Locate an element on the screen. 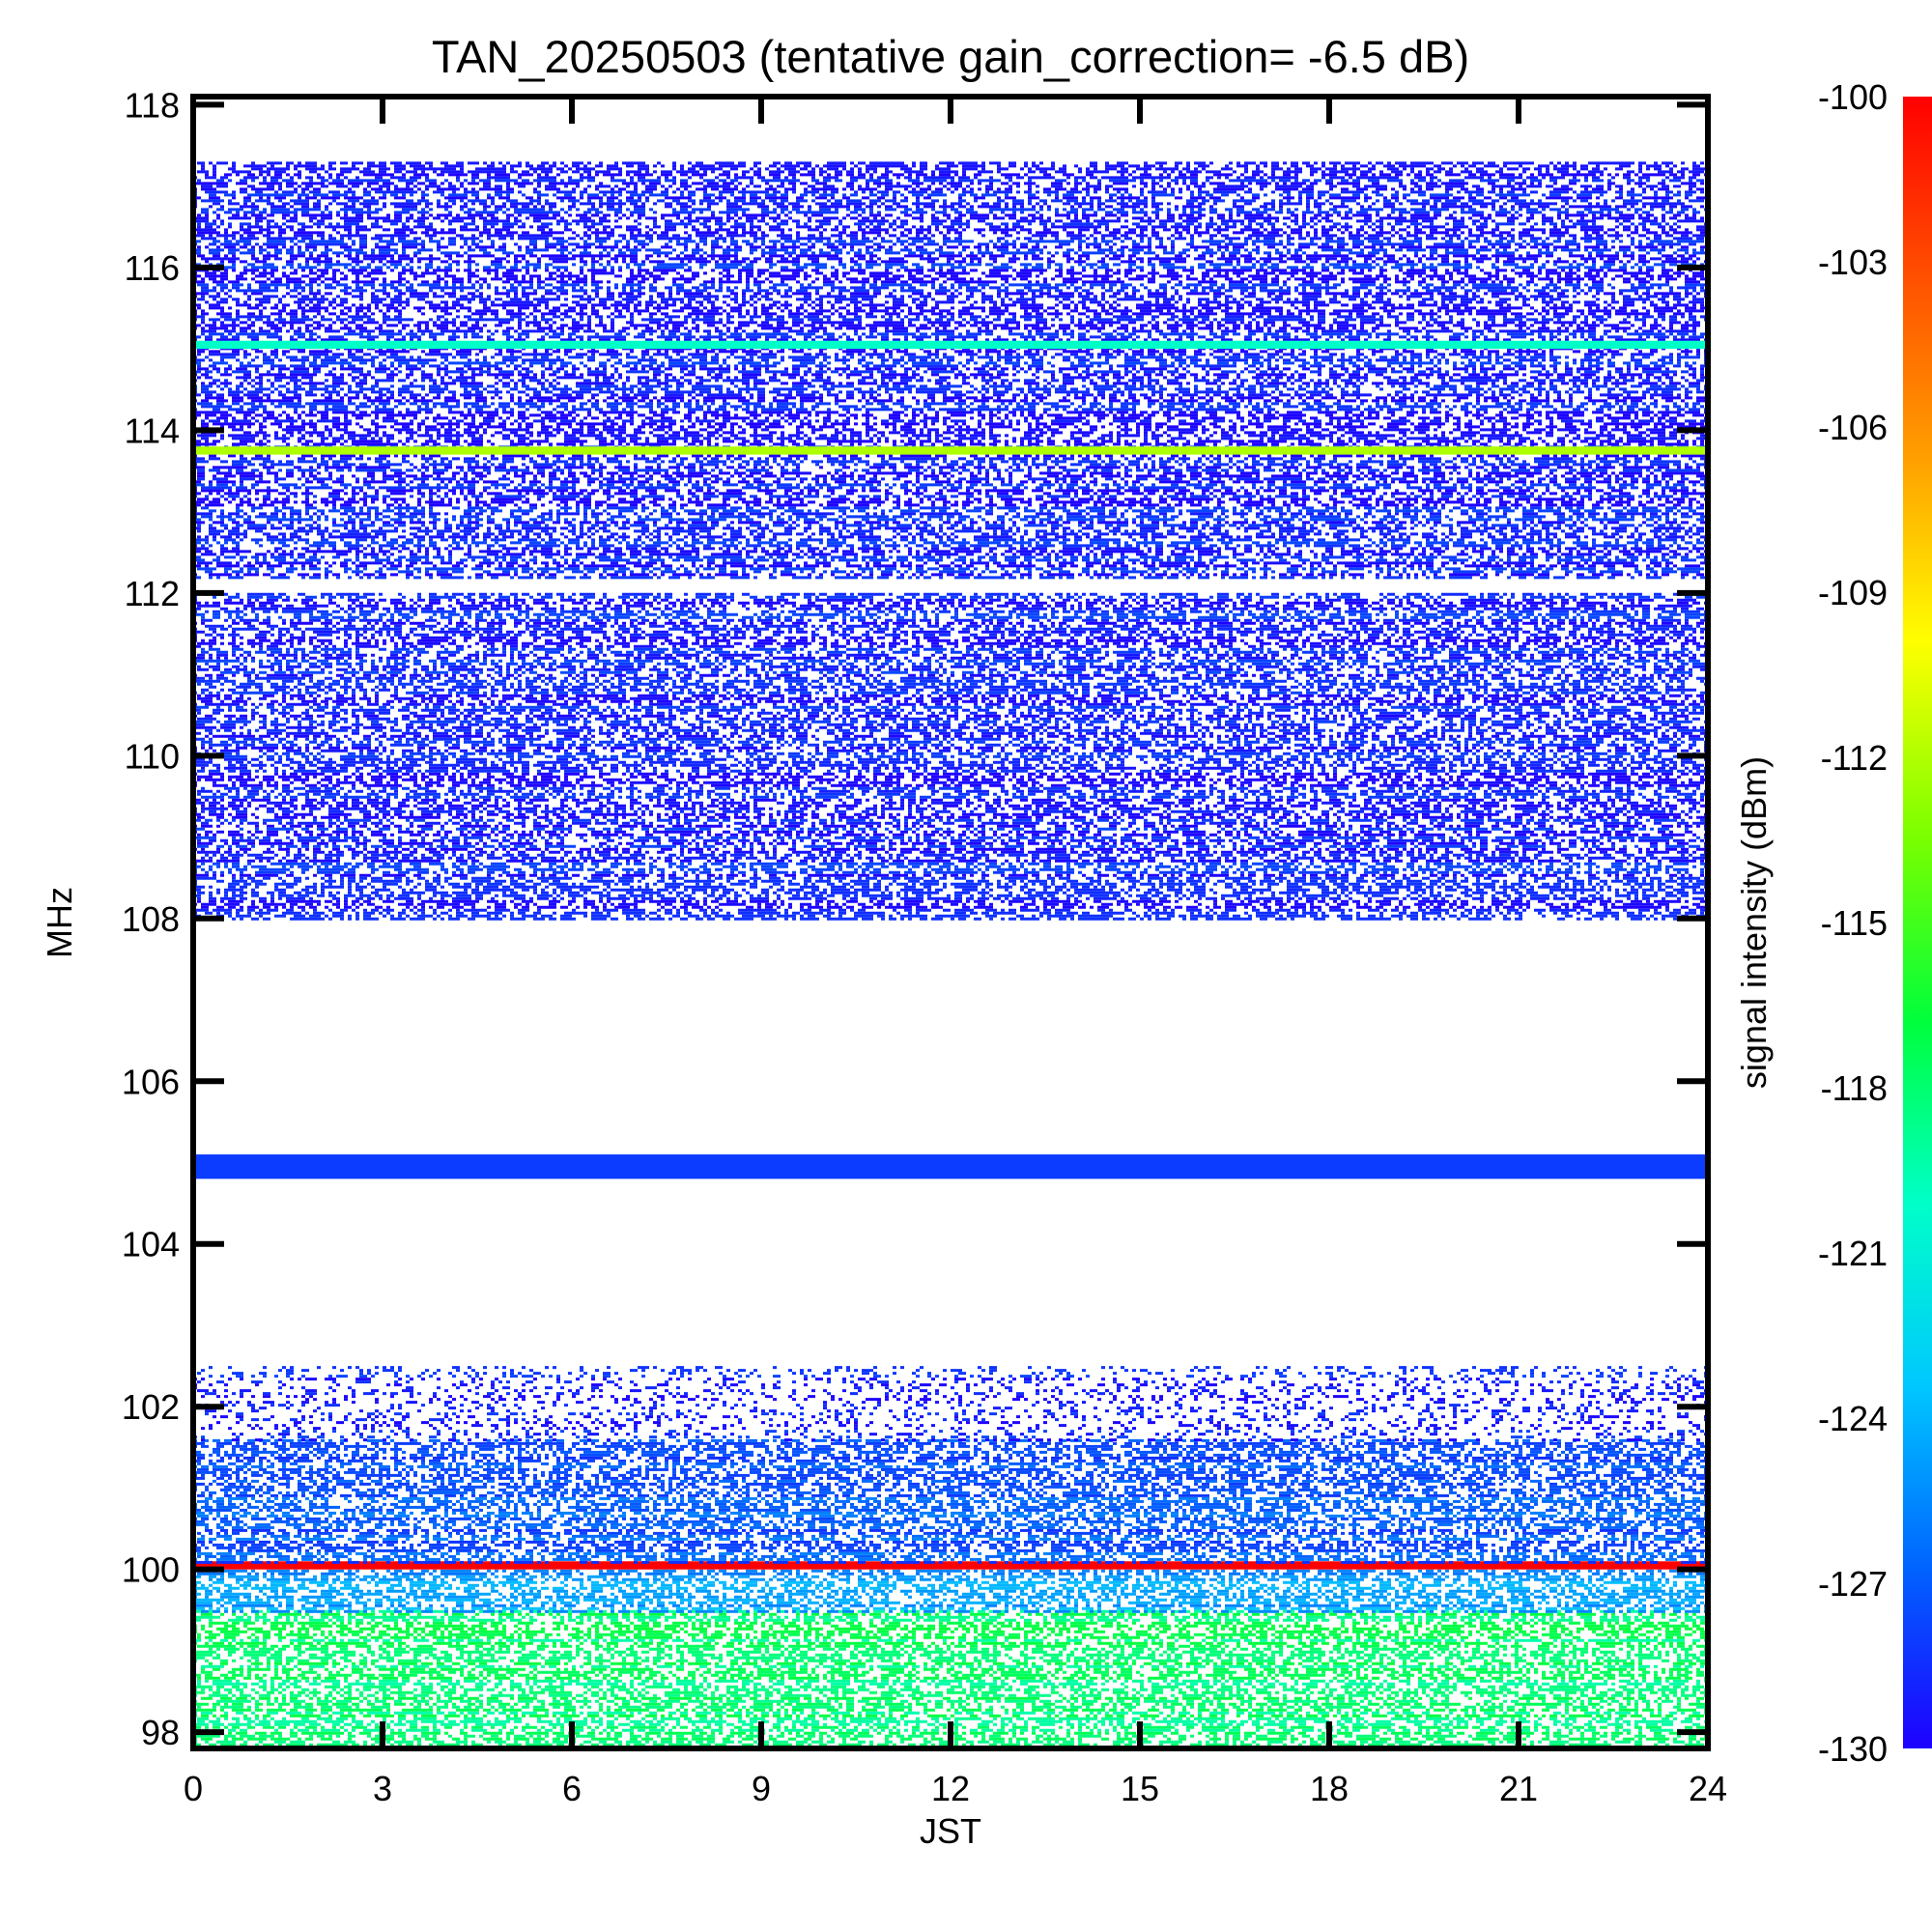 This screenshot has height=1932, width=1932. colorbar-tick-label: -103 is located at coordinates (1853, 262).